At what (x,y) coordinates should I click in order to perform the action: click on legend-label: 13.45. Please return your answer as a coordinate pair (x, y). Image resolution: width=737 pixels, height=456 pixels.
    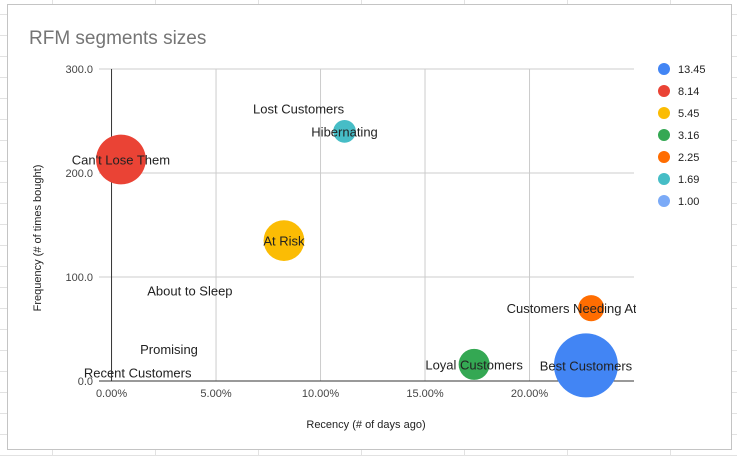
    Looking at the image, I should click on (692, 70).